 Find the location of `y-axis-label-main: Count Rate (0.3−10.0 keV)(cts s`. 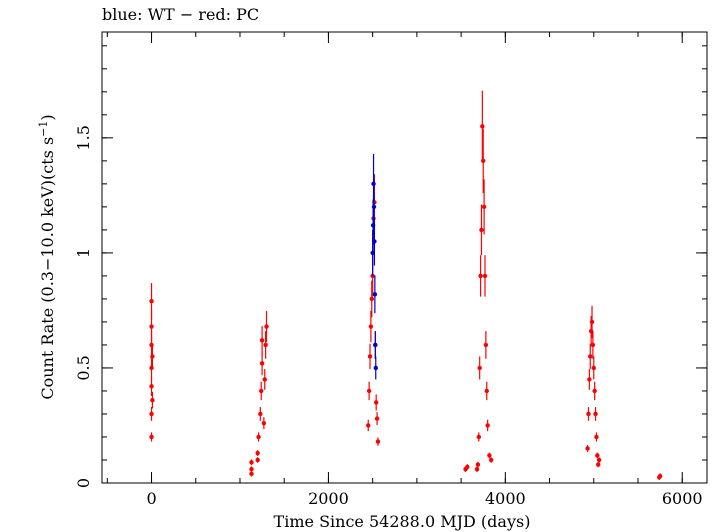

y-axis-label-main: Count Rate (0.3−10.0 keV)(cts s is located at coordinates (47, 268).